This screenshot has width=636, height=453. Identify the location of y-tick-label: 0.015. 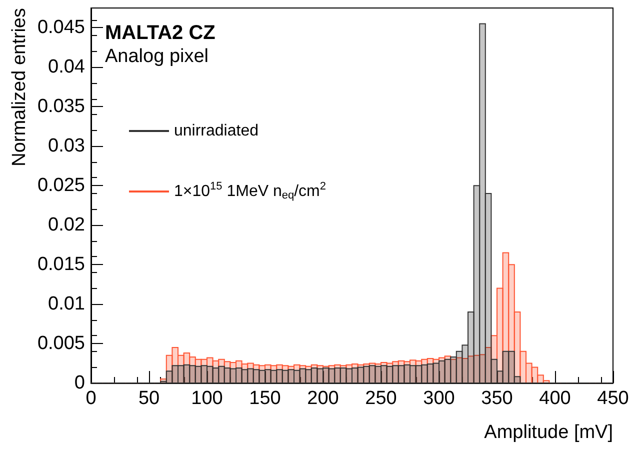
(61, 265).